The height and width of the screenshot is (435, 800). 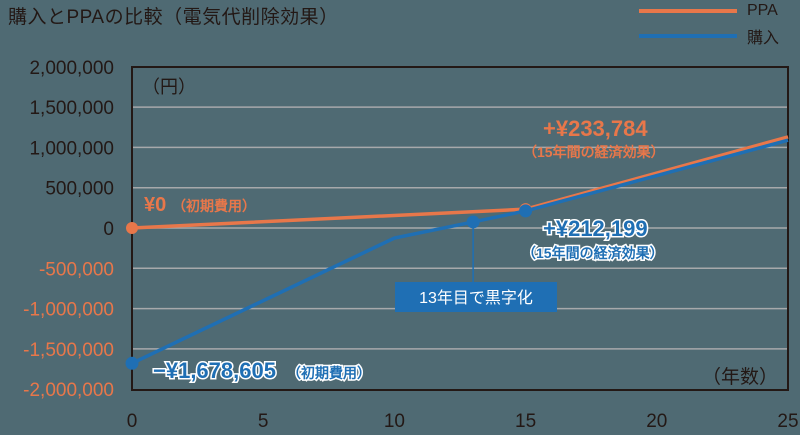 I want to click on buy-15-note: （15年間の経済効果）, so click(x=593, y=253).